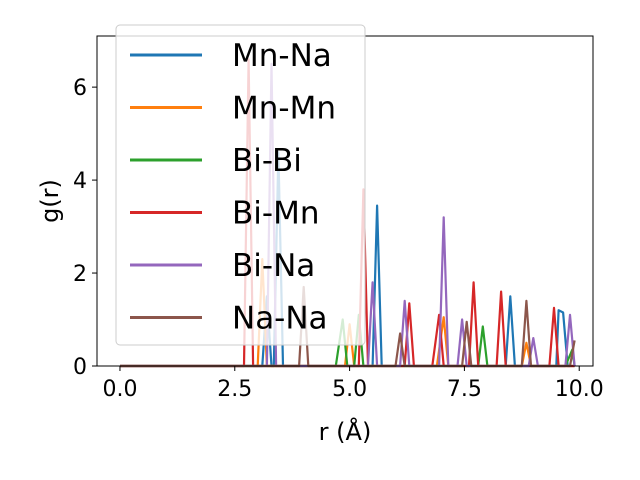  I want to click on y-tick-label: 6, so click(80, 88).